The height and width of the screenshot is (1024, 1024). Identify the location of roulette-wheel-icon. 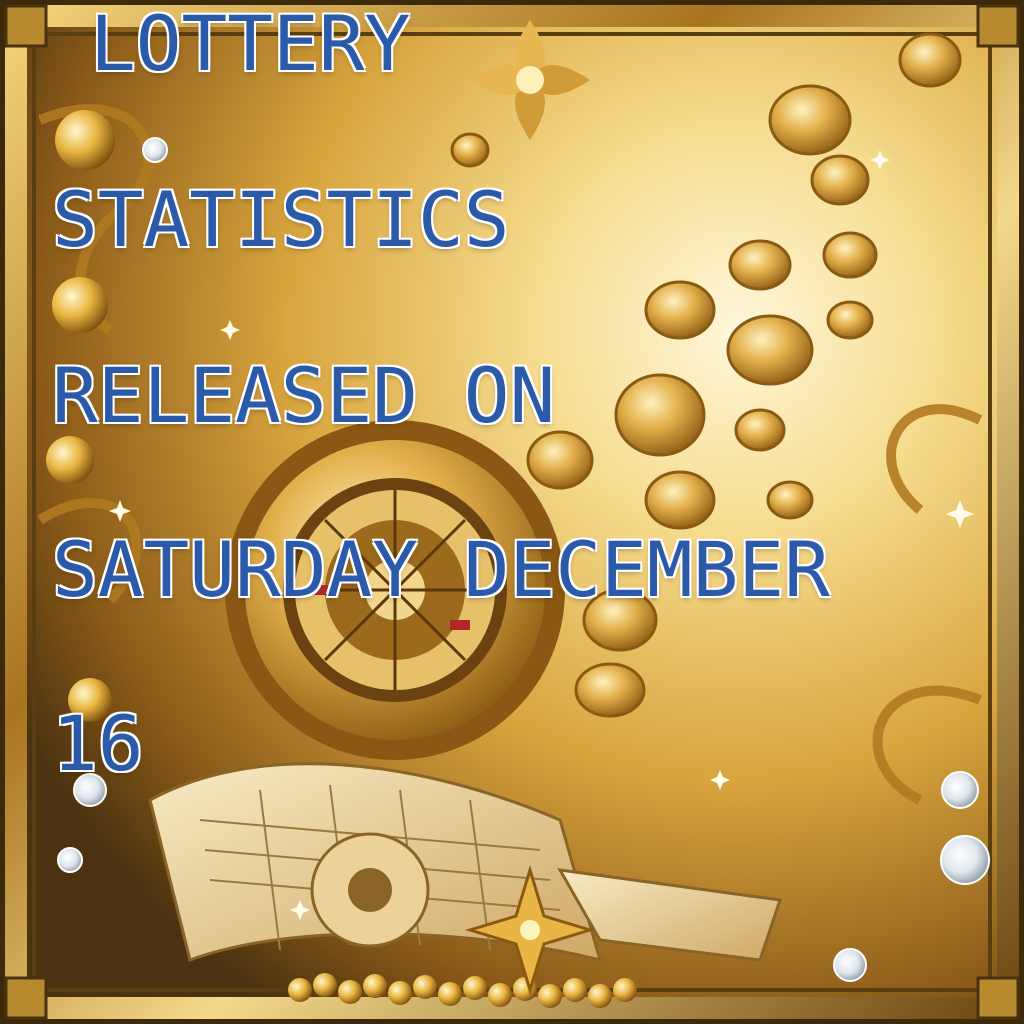
(395, 590).